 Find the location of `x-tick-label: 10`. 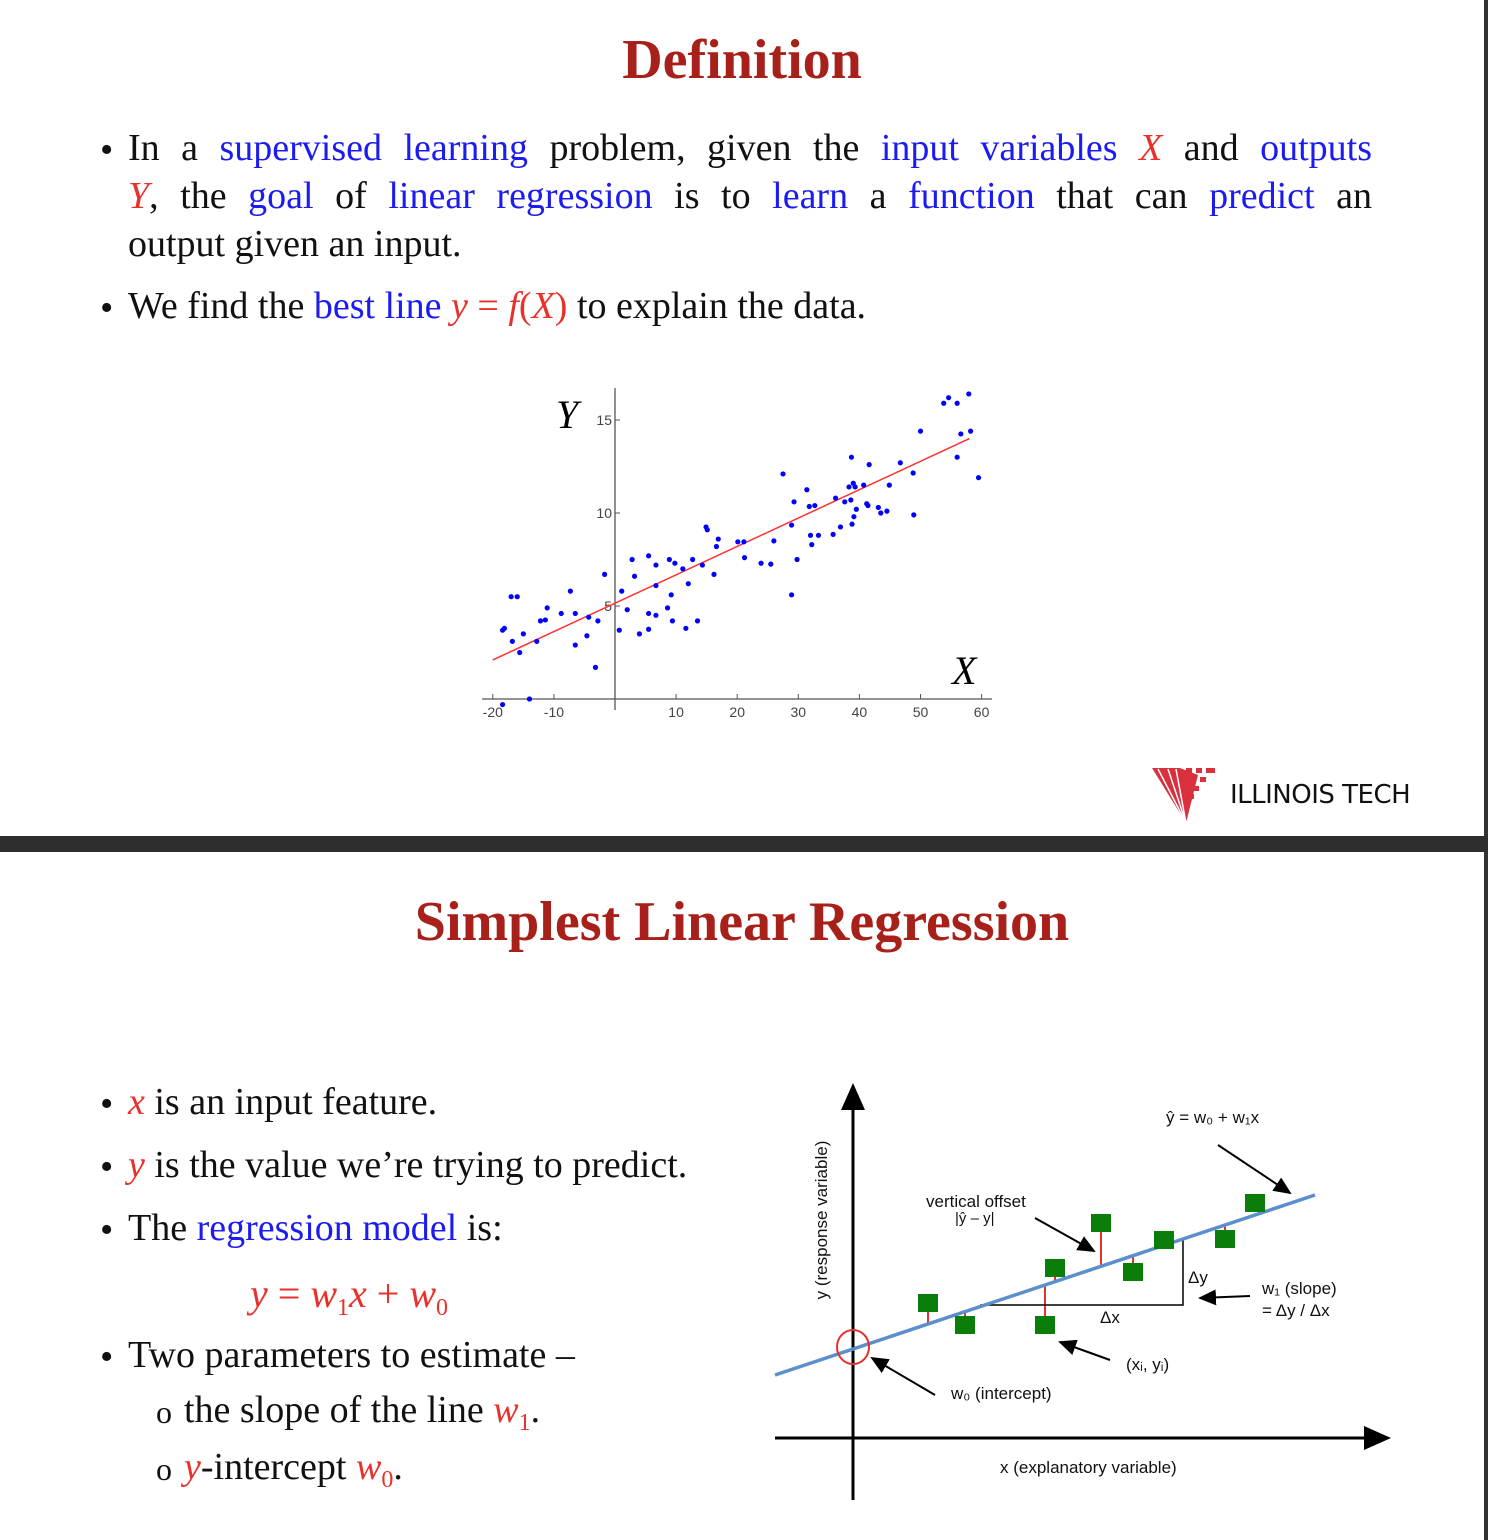

x-tick-label: 10 is located at coordinates (676, 712).